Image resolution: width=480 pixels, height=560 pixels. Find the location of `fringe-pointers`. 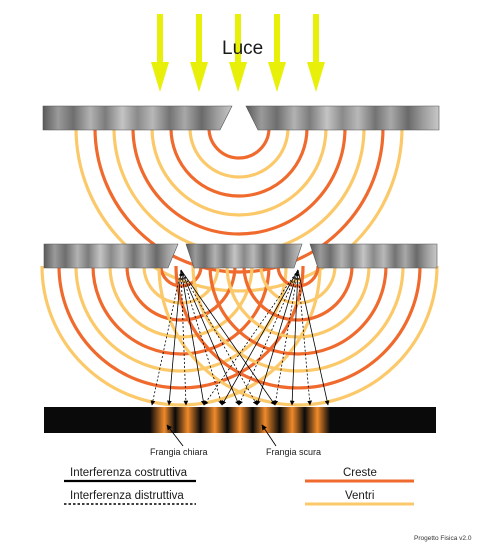

fringe-pointers is located at coordinates (221, 435).